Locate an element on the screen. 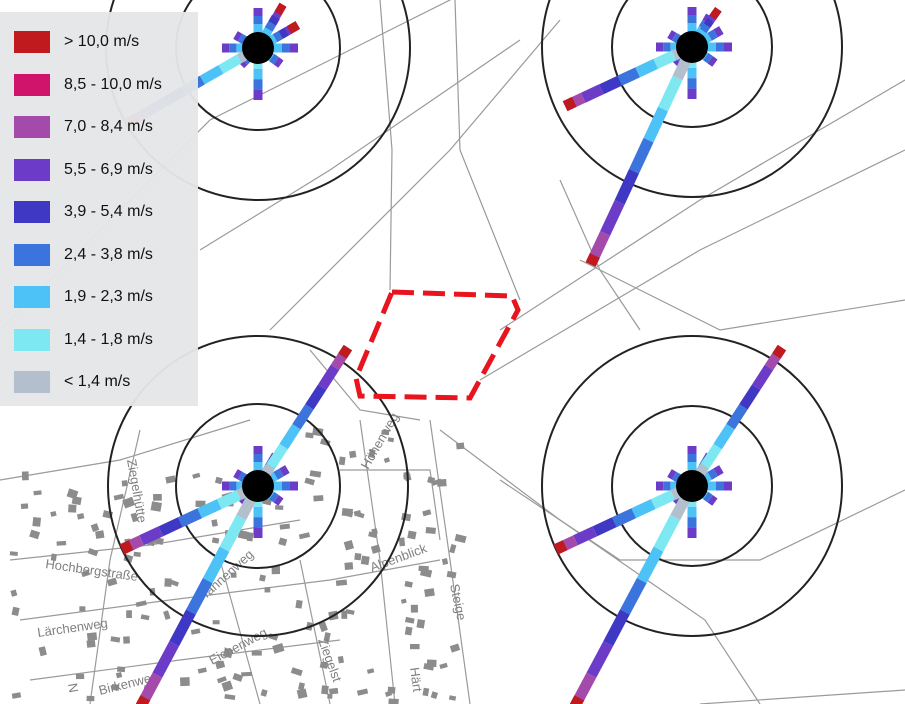 The image size is (905, 704). legend-label: 3,9 - 5,4 m/s is located at coordinates (108, 211).